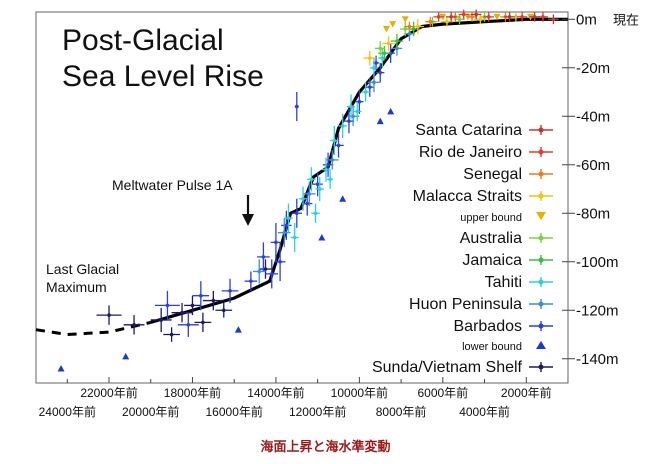 The width and height of the screenshot is (651, 464). What do you see at coordinates (192, 392) in the screenshot?
I see `x-tick-label-upper: 18000年前` at bounding box center [192, 392].